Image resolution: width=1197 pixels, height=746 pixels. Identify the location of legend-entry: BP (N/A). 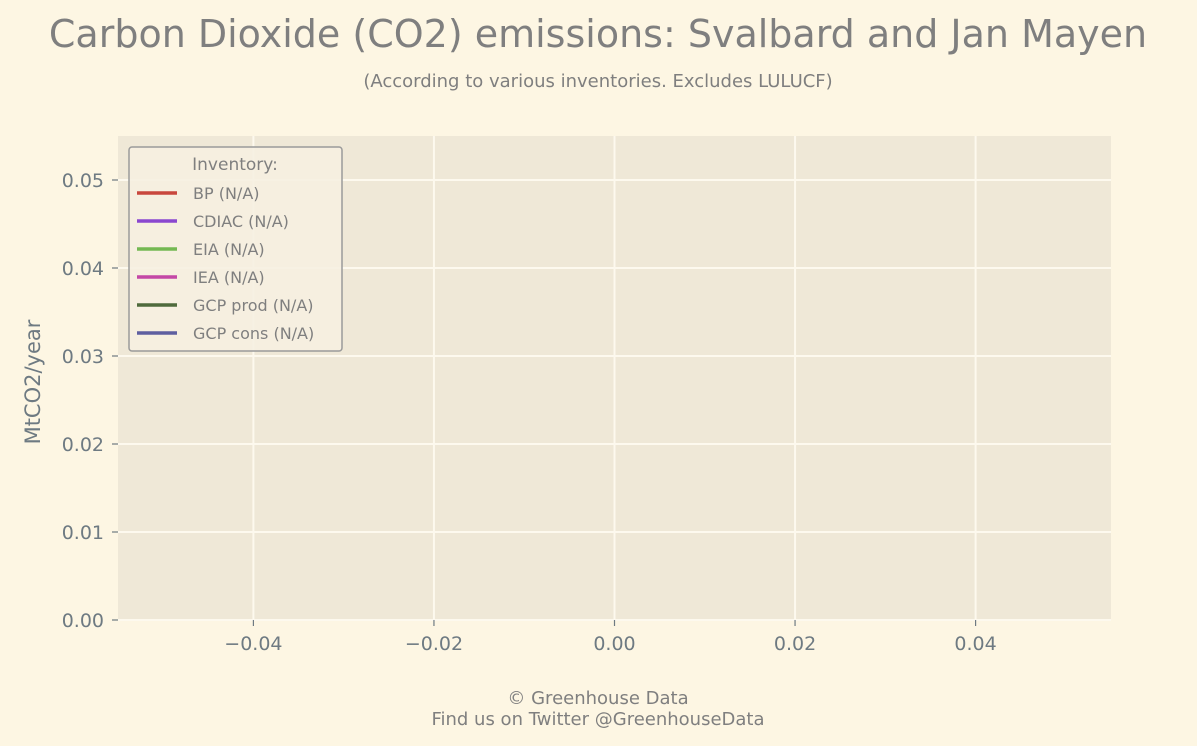
(226, 193).